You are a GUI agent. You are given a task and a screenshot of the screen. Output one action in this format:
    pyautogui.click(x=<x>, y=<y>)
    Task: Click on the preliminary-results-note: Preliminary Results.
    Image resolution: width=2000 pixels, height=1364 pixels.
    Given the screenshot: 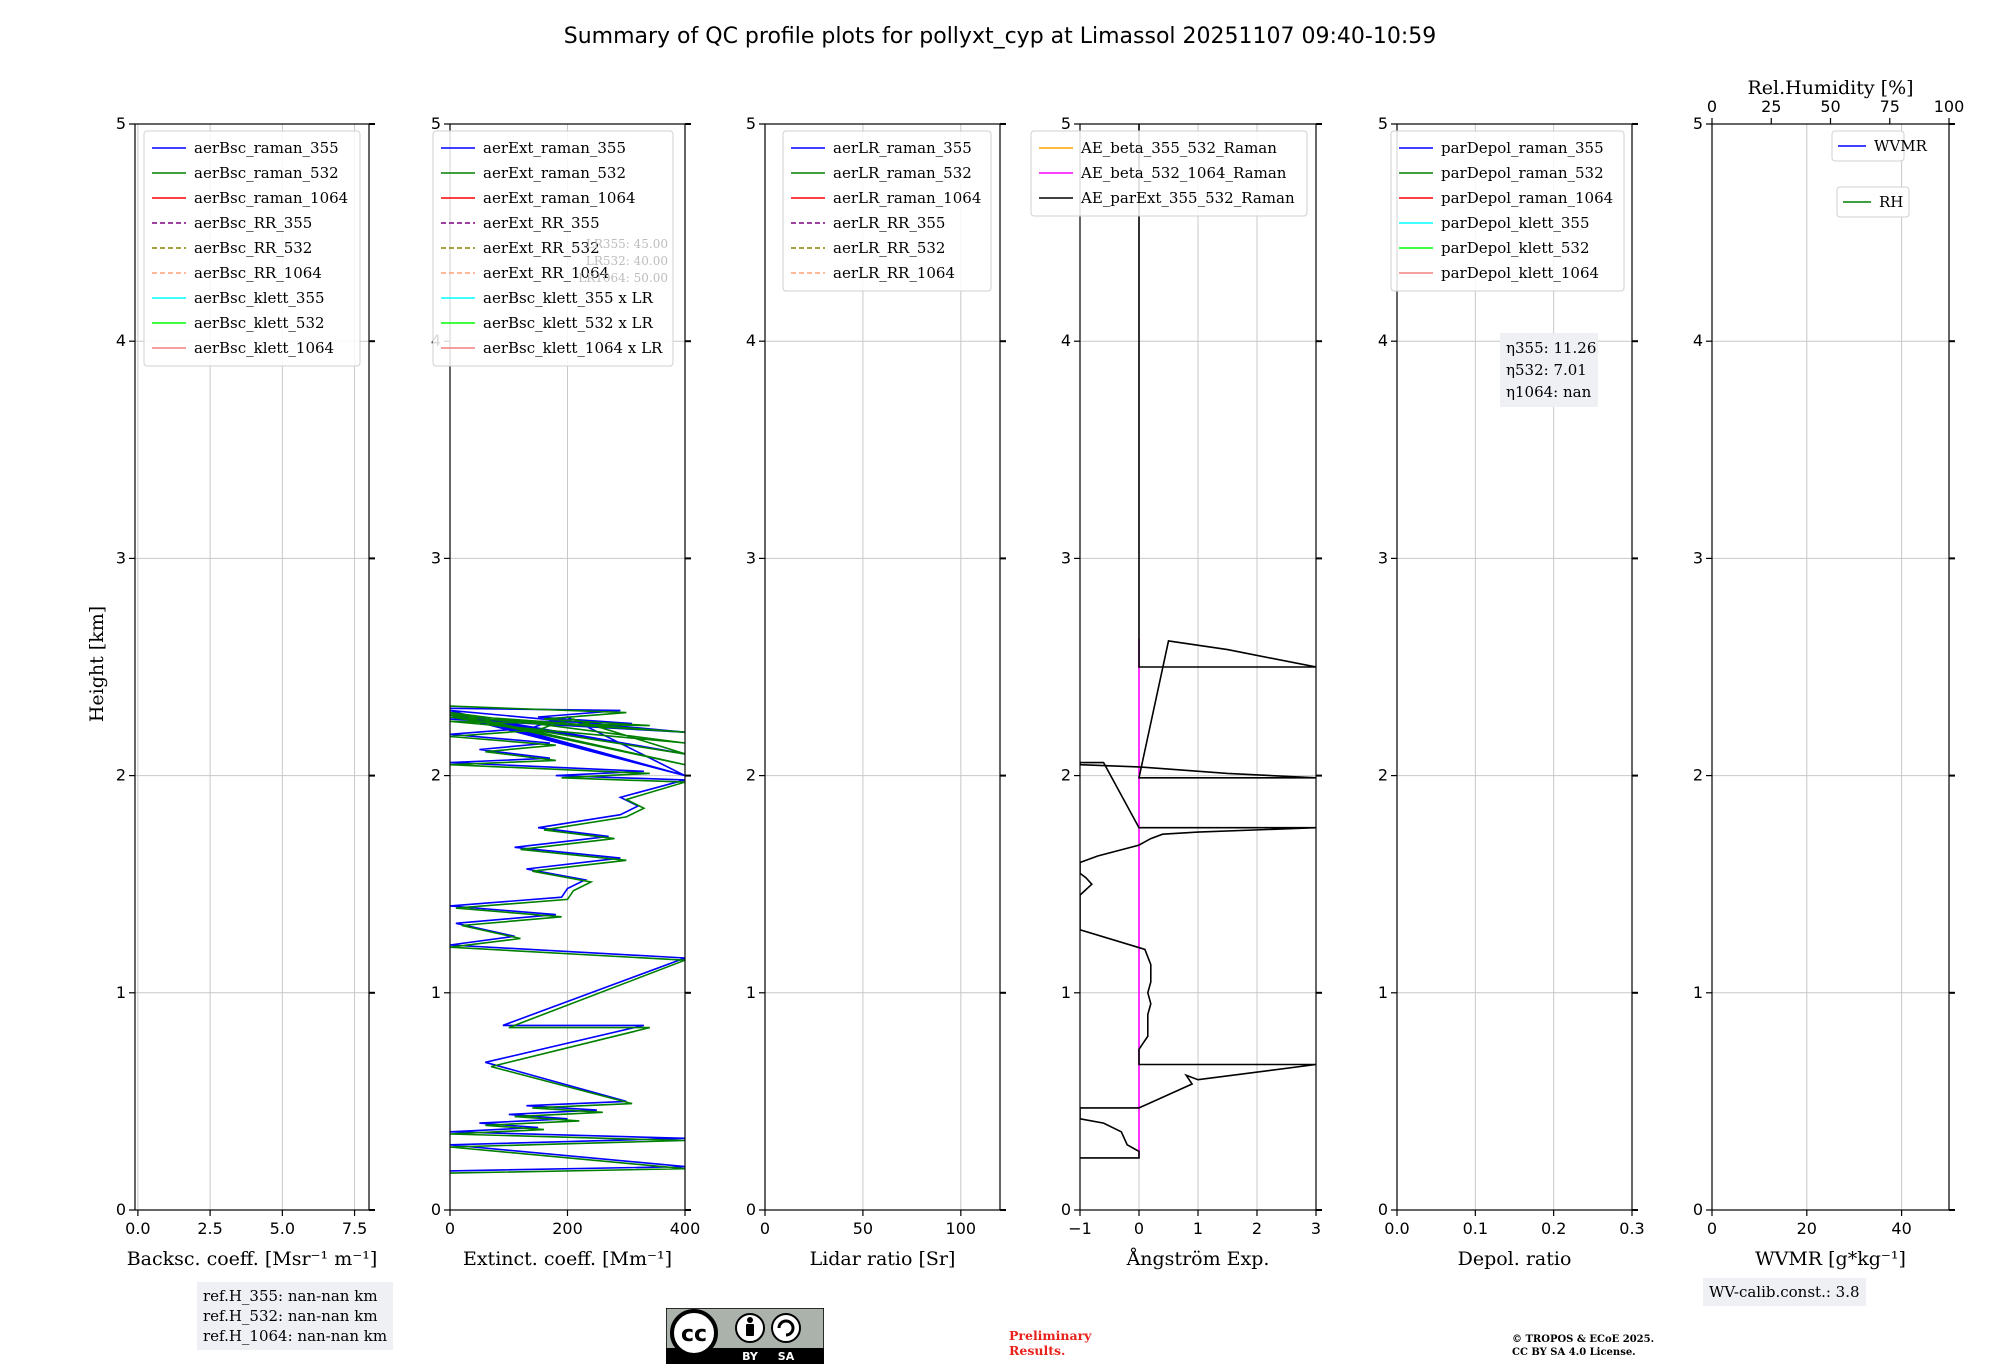 What is the action you would take?
    pyautogui.click(x=1050, y=1343)
    